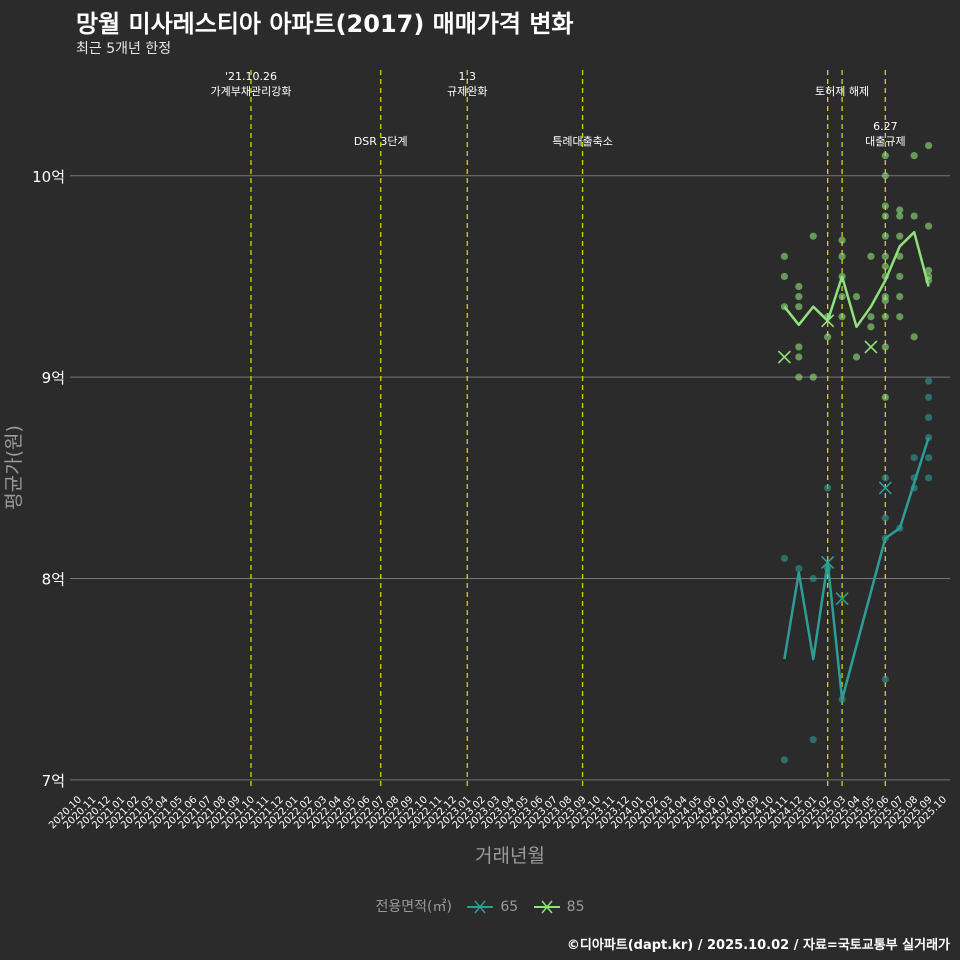 This screenshot has height=960, width=960. Describe the element at coordinates (251, 76) in the screenshot. I see `event-label: '21.10.26` at that location.